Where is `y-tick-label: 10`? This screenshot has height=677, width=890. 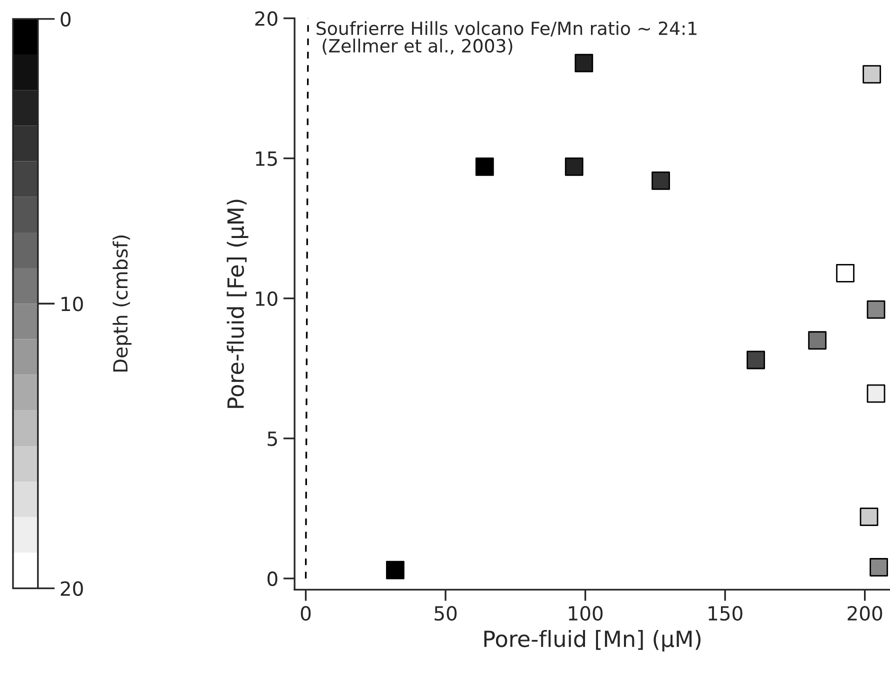
y-tick-label: 10 is located at coordinates (267, 298).